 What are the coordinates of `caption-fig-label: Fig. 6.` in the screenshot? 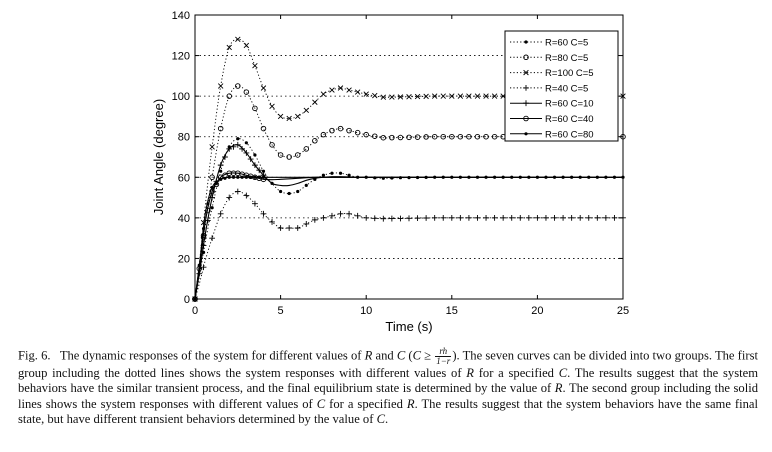 It's located at (34, 355).